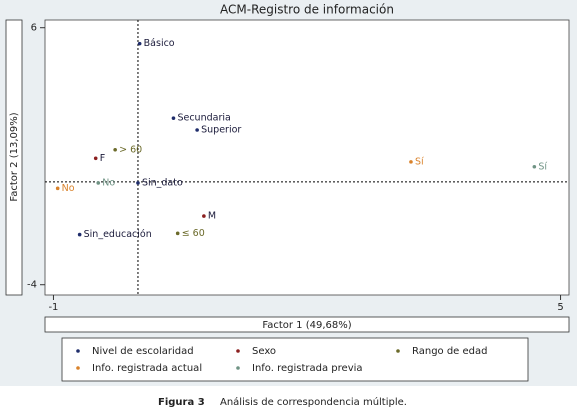  I want to click on point-label: F, so click(102, 158).